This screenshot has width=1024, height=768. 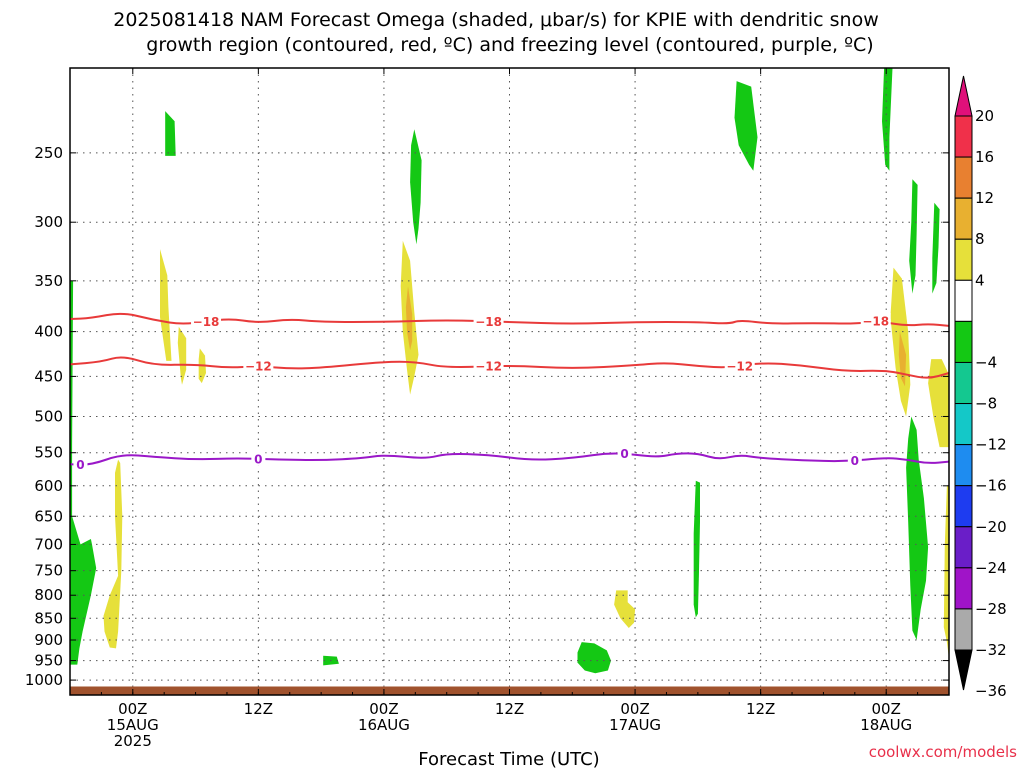 What do you see at coordinates (980, 239) in the screenshot?
I see `colorbar-tick-label: 8` at bounding box center [980, 239].